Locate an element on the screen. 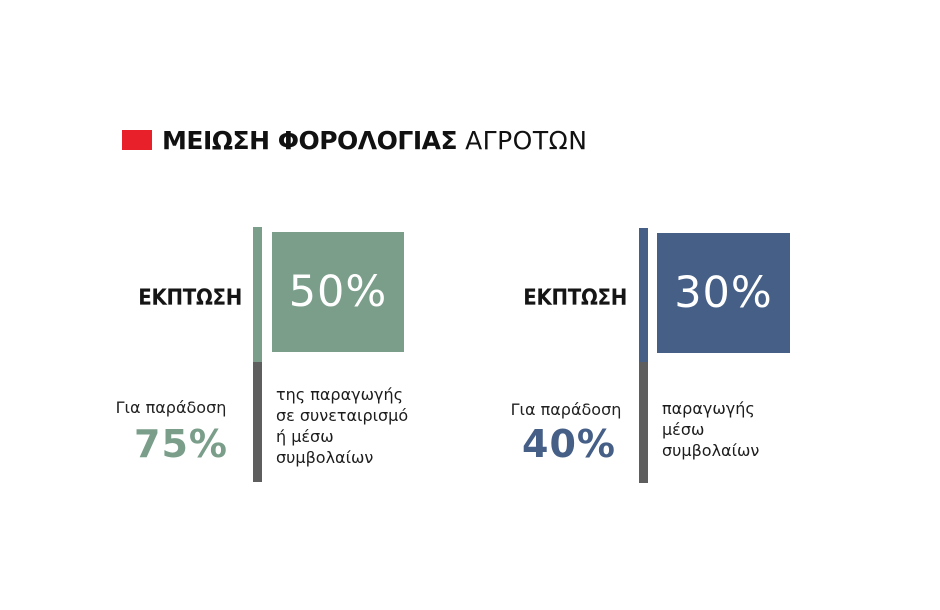 The height and width of the screenshot is (610, 940). discount-value: 50% is located at coordinates (338, 292).